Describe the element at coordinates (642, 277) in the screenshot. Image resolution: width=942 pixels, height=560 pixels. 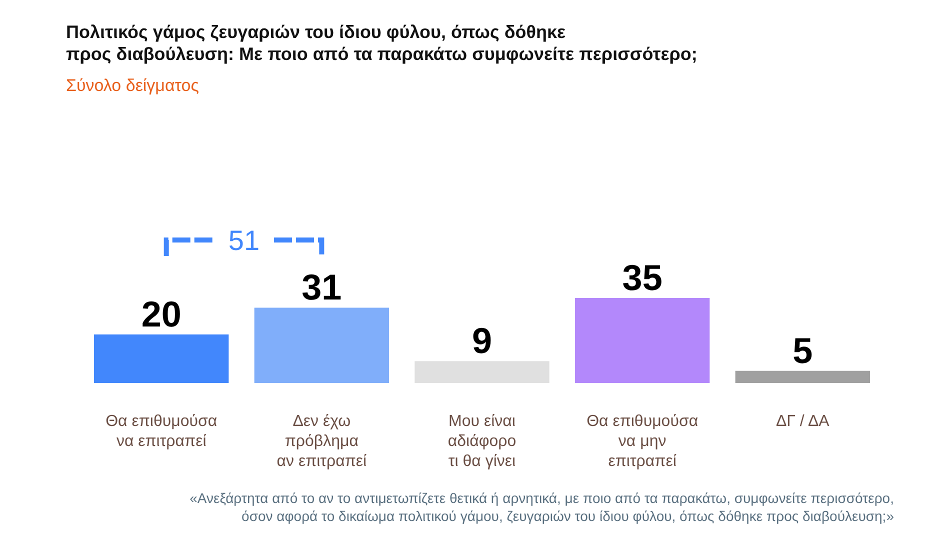
I see `data-label: 35` at that location.